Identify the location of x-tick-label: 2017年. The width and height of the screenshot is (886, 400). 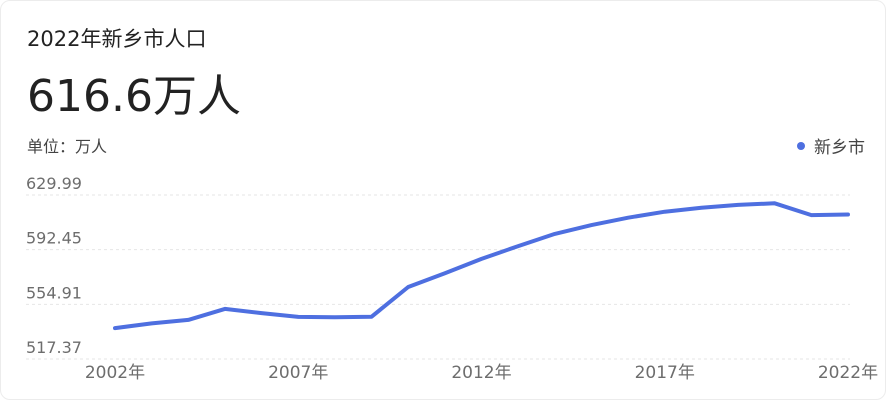
(665, 373).